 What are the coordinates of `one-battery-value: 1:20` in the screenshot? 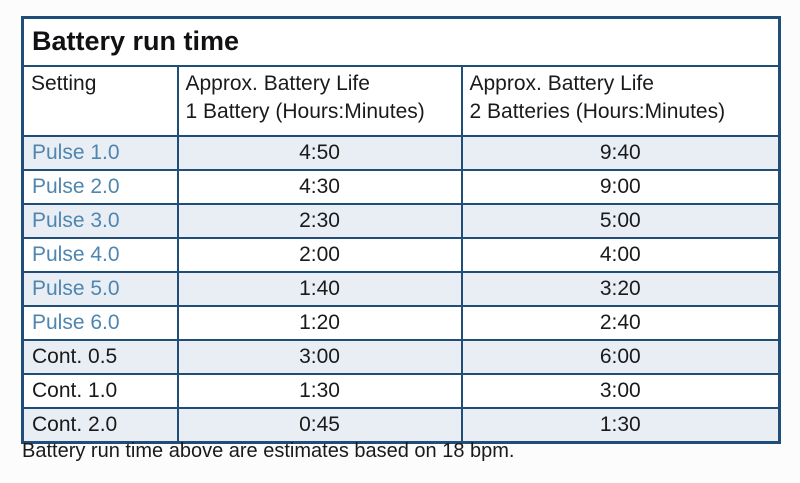 It's located at (319, 323).